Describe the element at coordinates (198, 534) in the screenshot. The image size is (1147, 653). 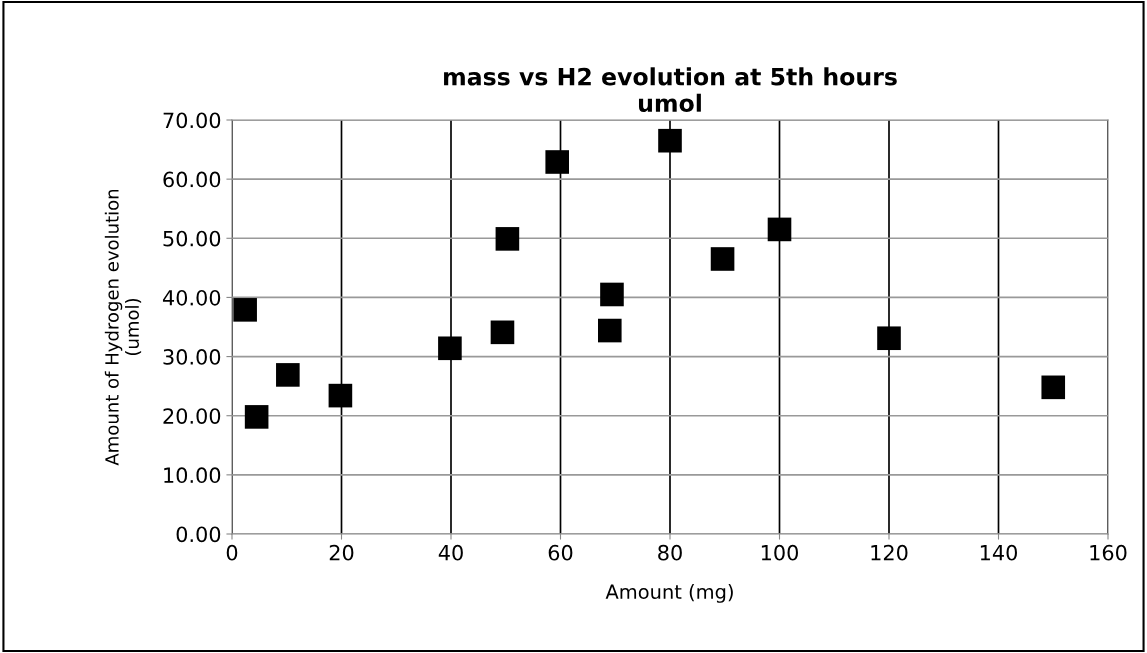
I see `y-tick-label: 0.00` at that location.